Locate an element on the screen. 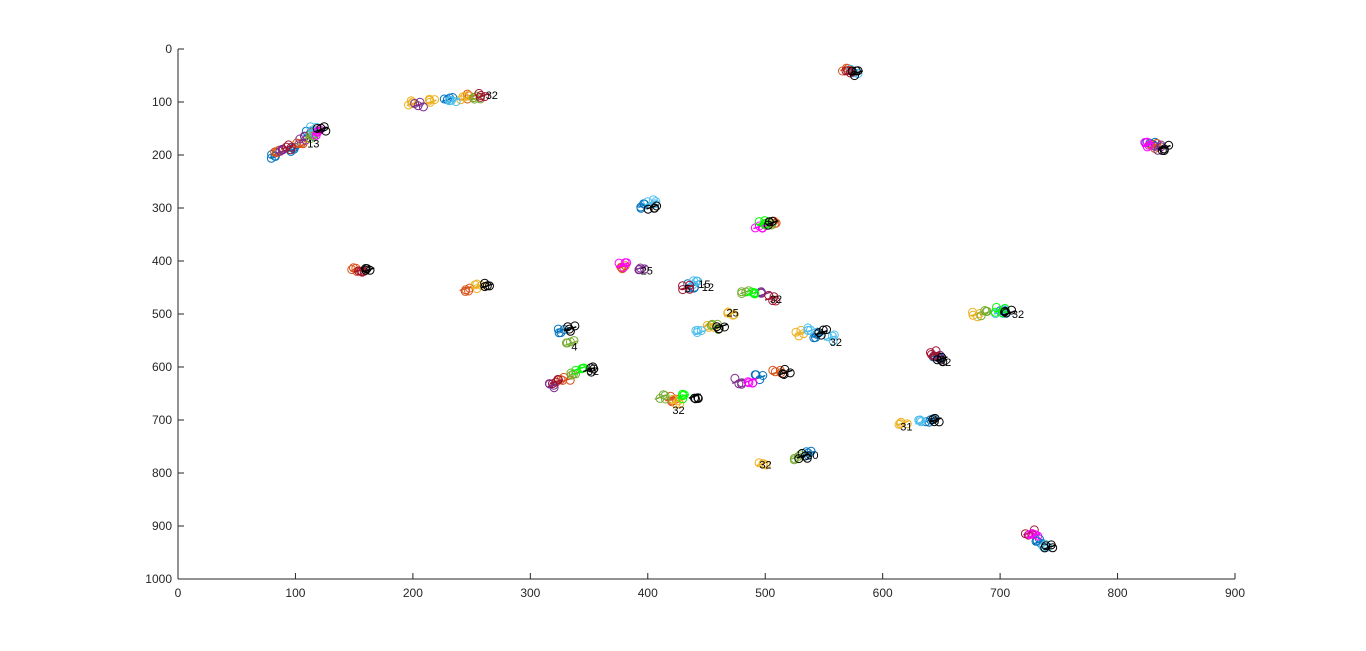  y-tick-label: 600 is located at coordinates (162, 367).